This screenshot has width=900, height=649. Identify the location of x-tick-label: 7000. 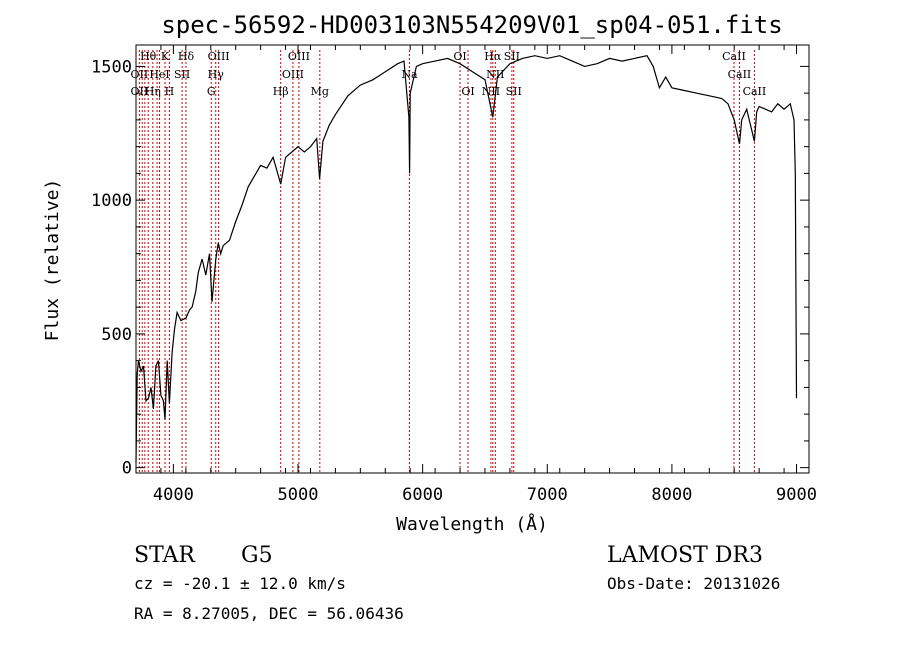
(547, 495).